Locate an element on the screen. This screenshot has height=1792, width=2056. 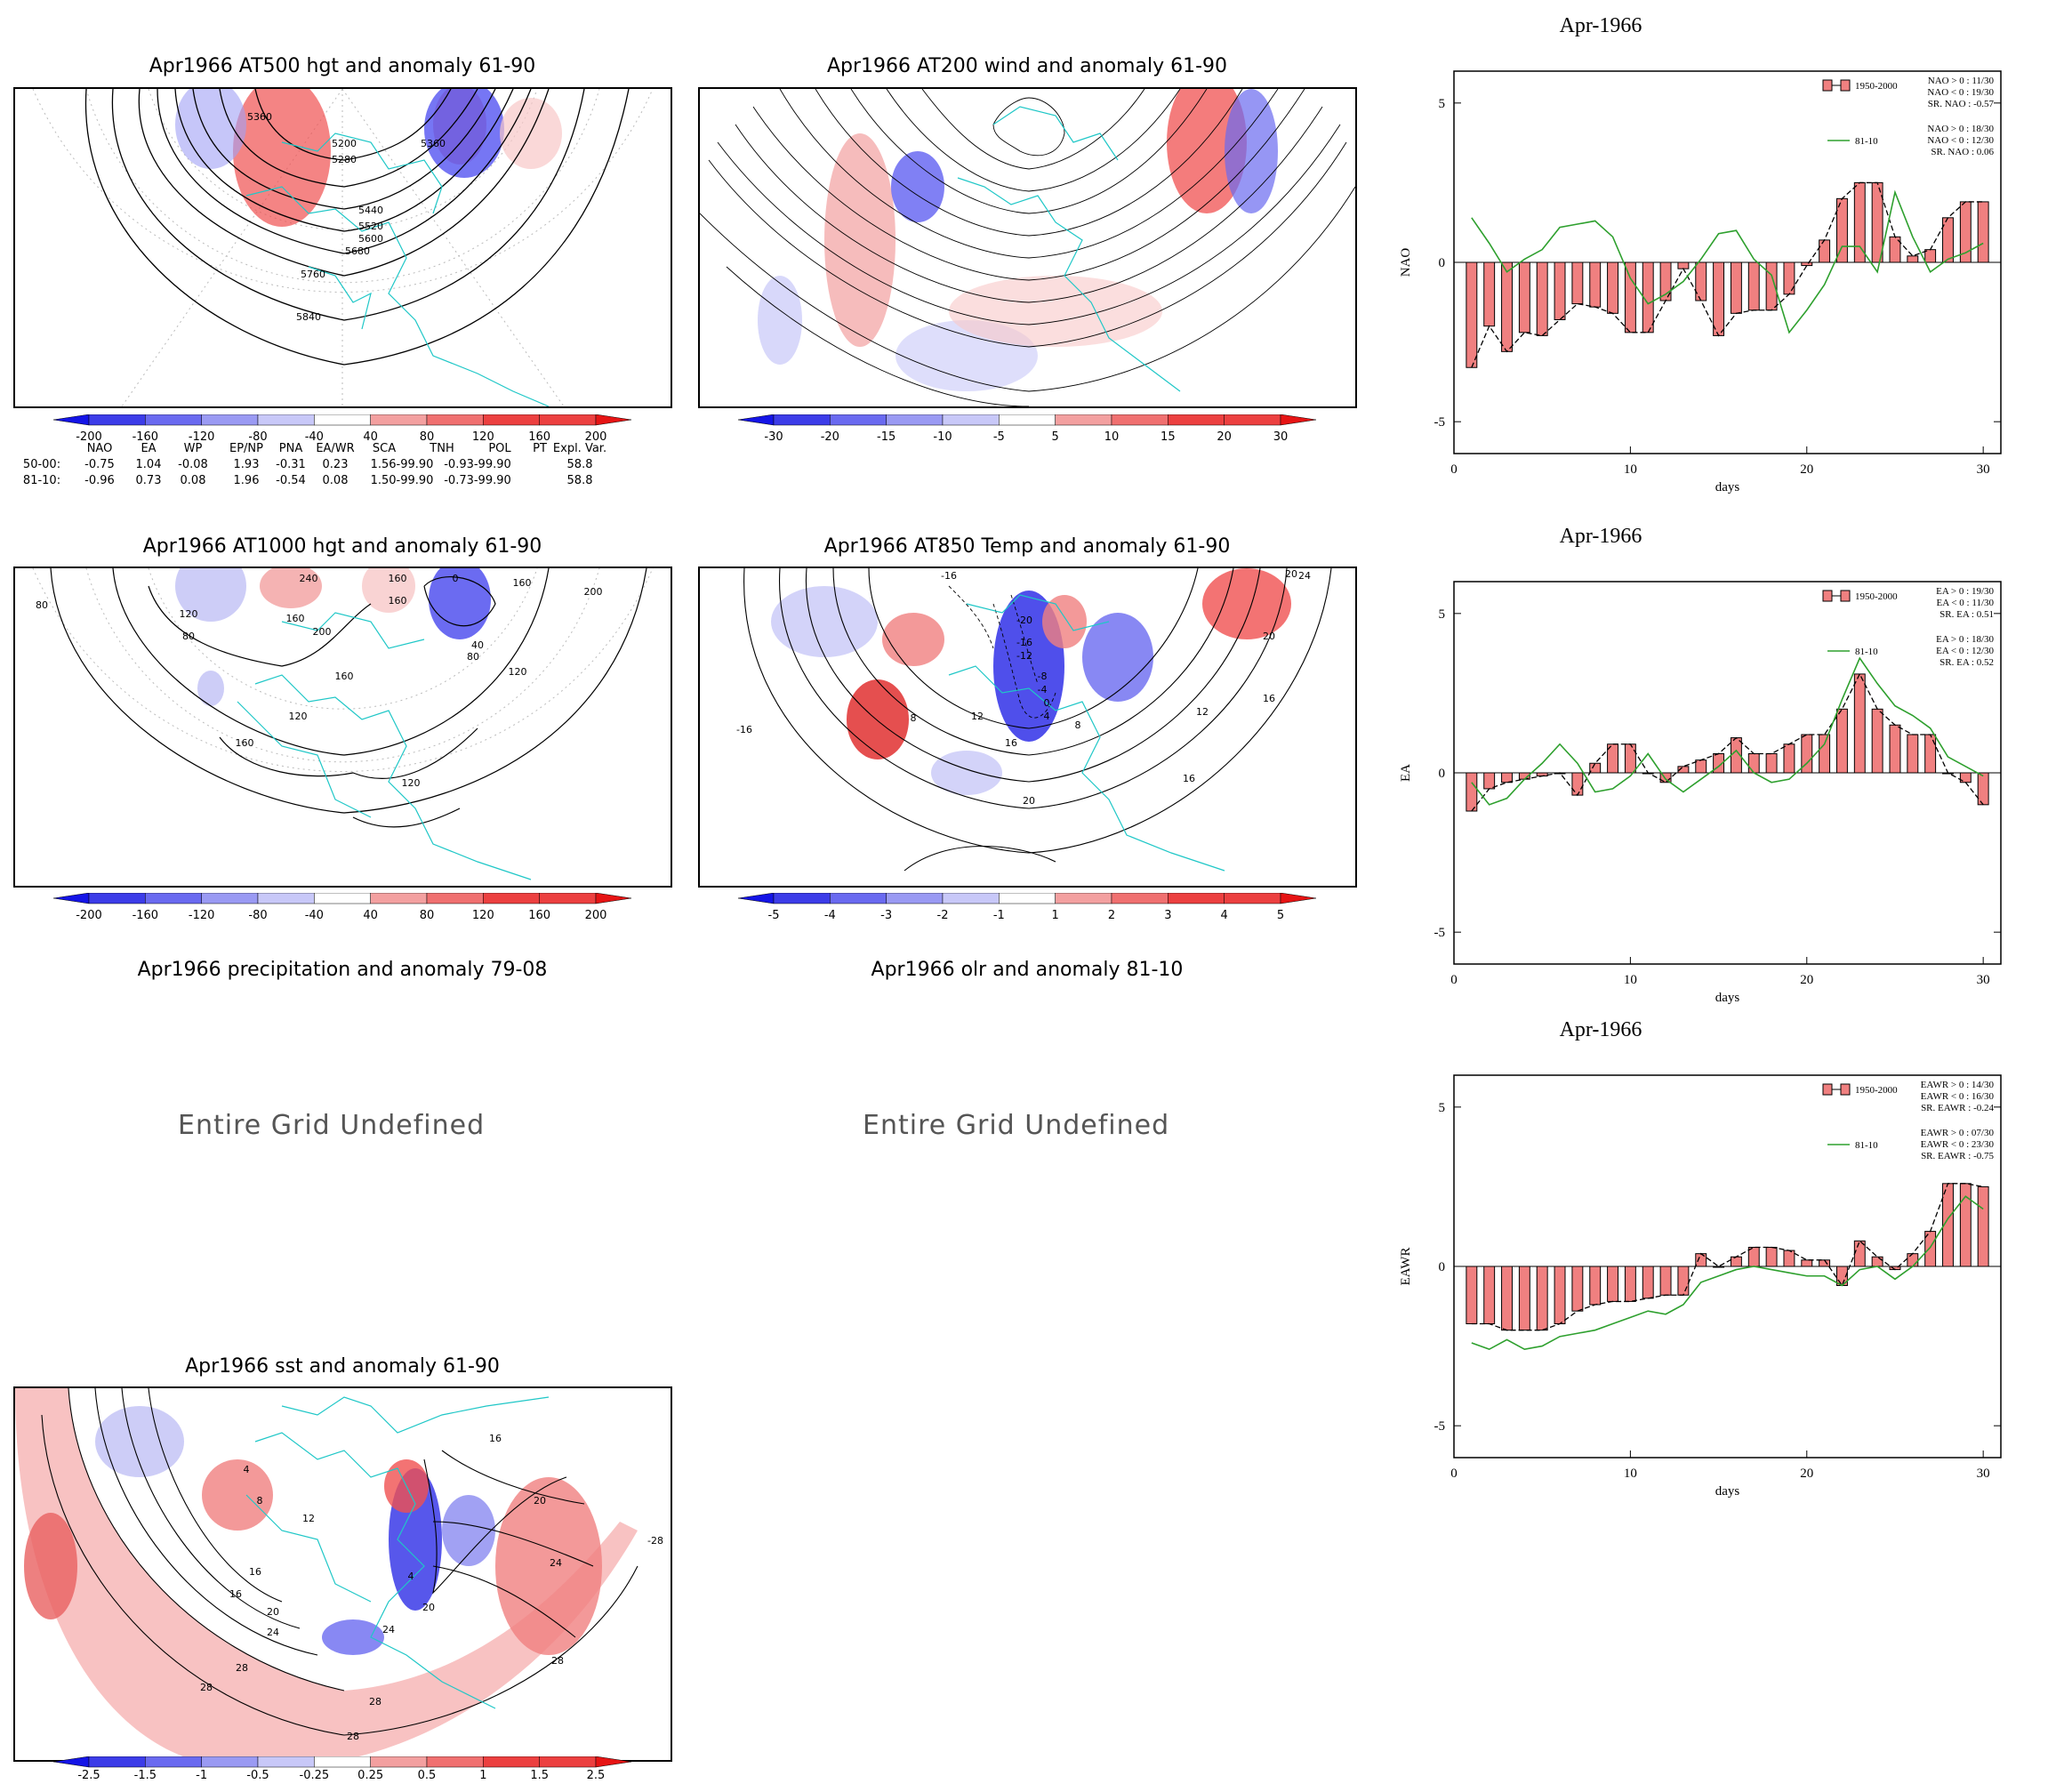
tele-value-cell: -0.54 is located at coordinates (291, 480).